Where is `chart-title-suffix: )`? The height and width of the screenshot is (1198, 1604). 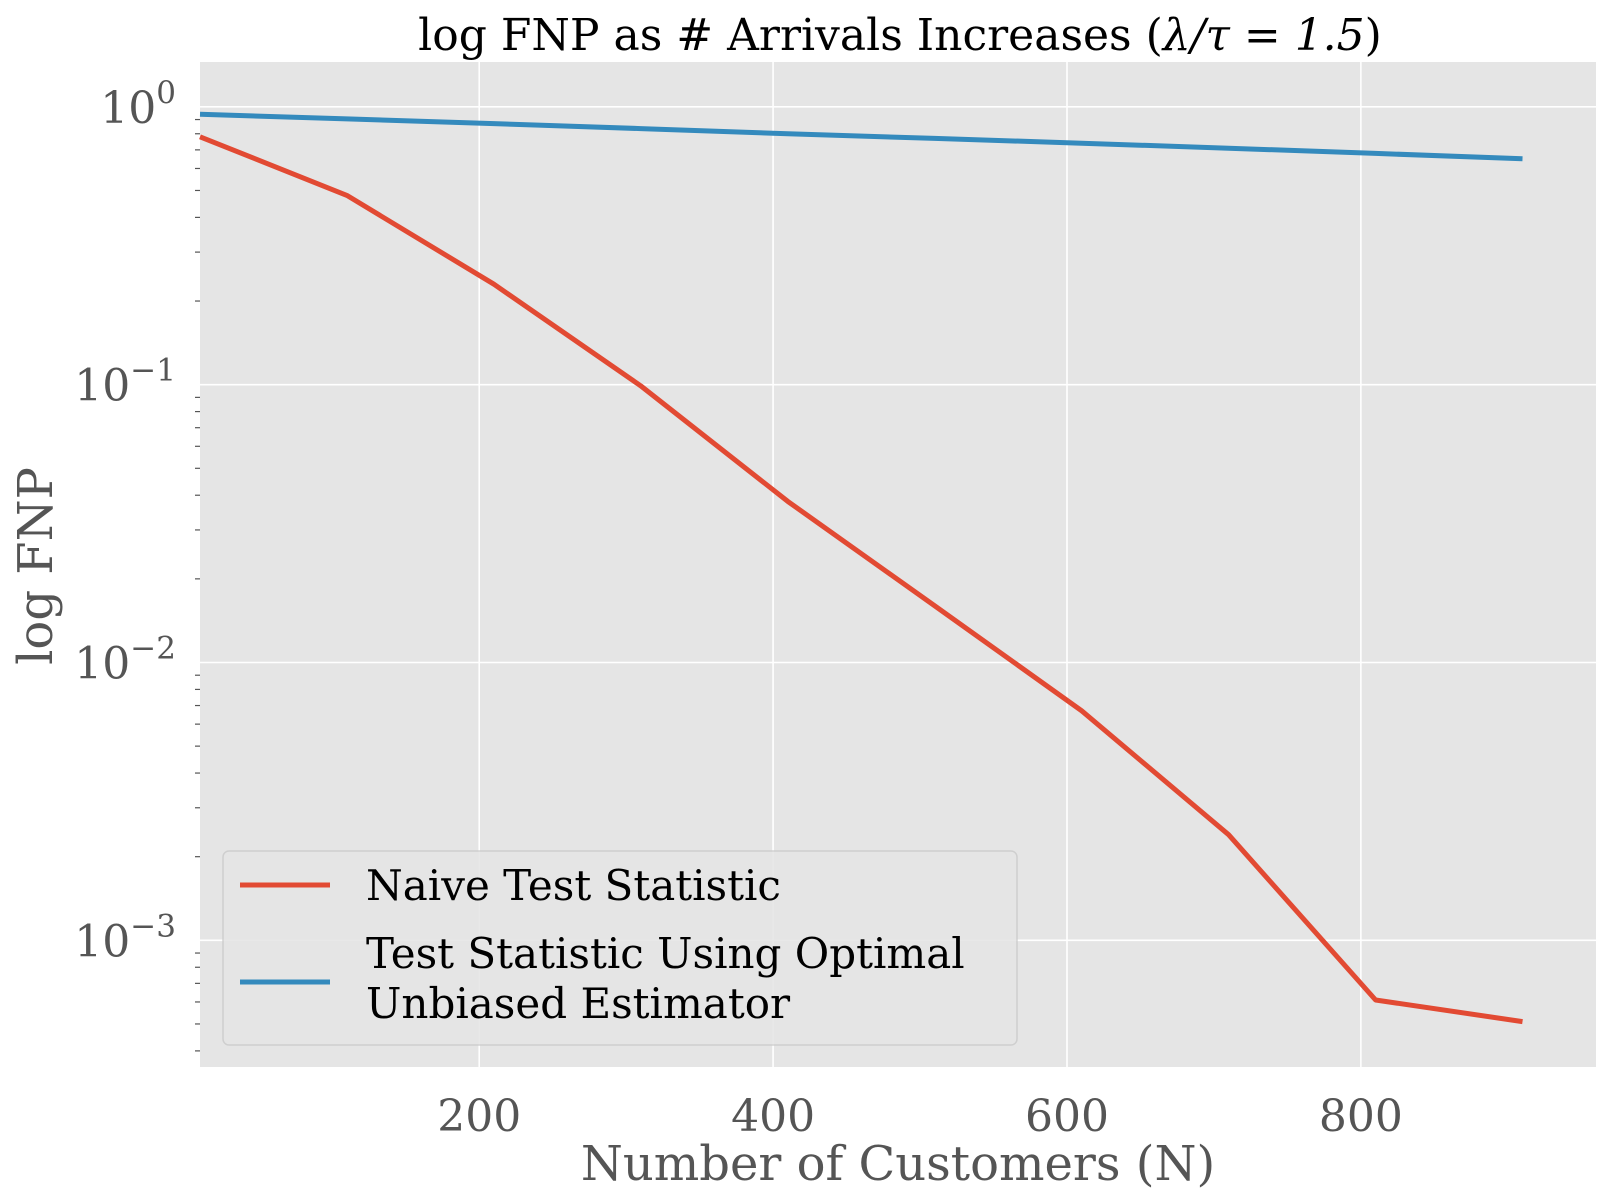
chart-title-suffix: ) is located at coordinates (1373, 35).